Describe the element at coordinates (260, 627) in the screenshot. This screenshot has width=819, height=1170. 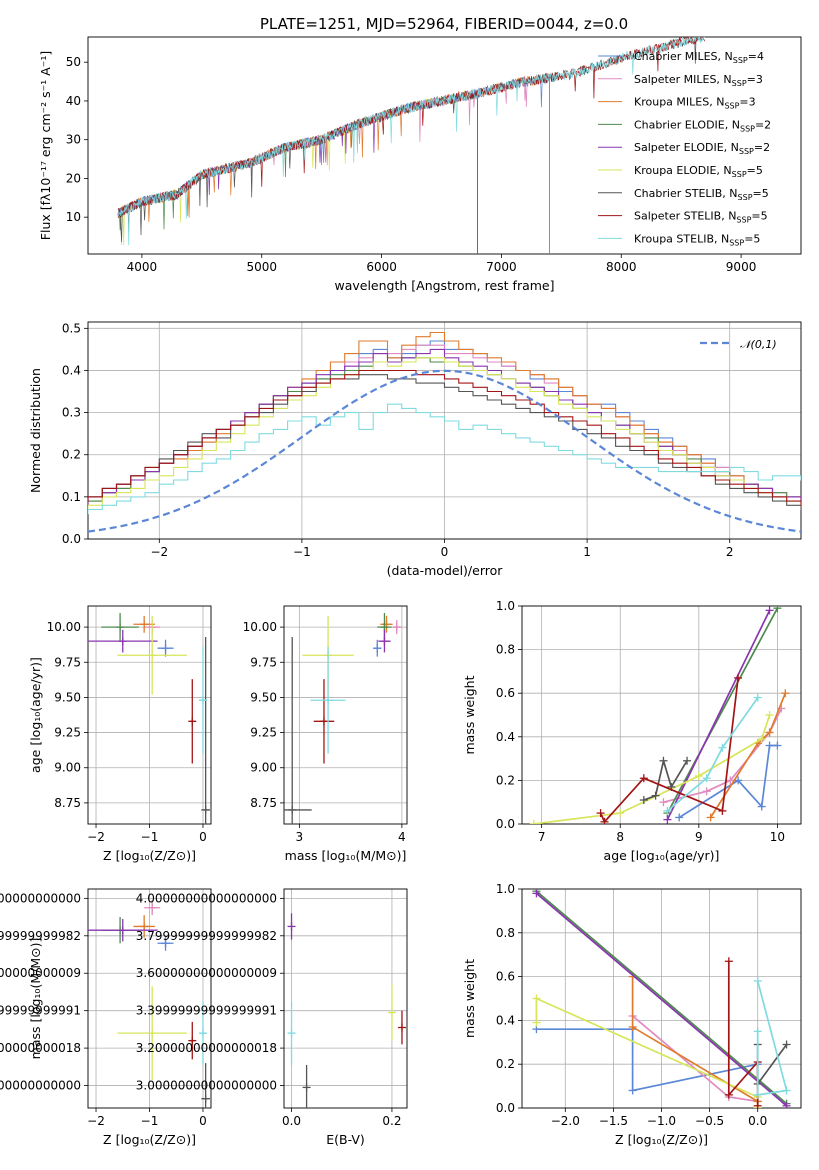
I see `y-tick-label: 10.00` at that location.